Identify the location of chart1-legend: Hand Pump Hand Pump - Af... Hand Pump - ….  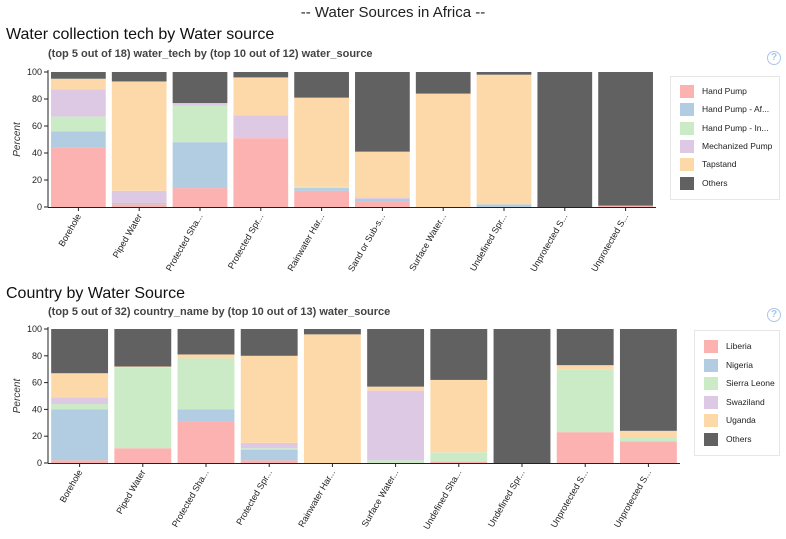
(725, 138).